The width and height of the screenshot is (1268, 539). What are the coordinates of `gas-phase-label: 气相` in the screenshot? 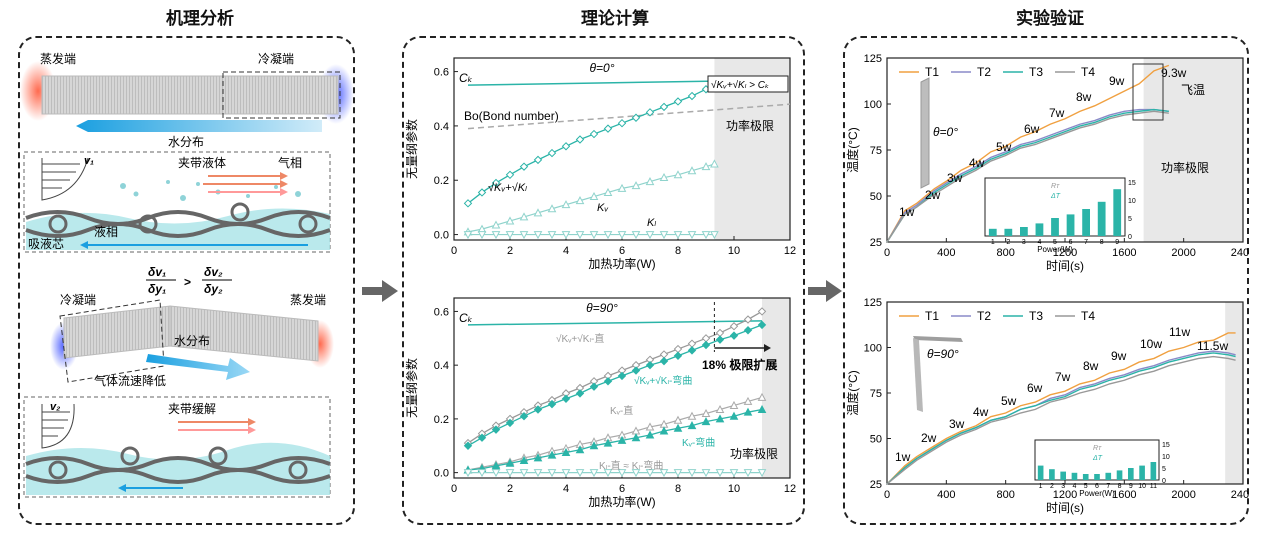 It's located at (290, 162).